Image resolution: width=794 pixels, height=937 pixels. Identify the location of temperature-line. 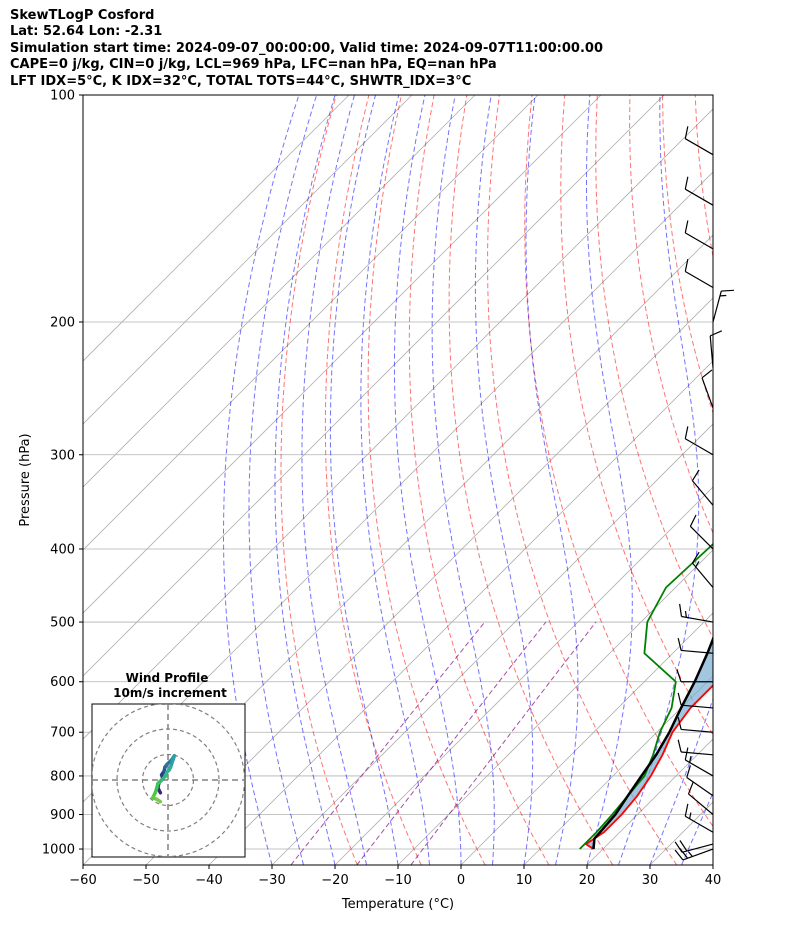
(648, 767).